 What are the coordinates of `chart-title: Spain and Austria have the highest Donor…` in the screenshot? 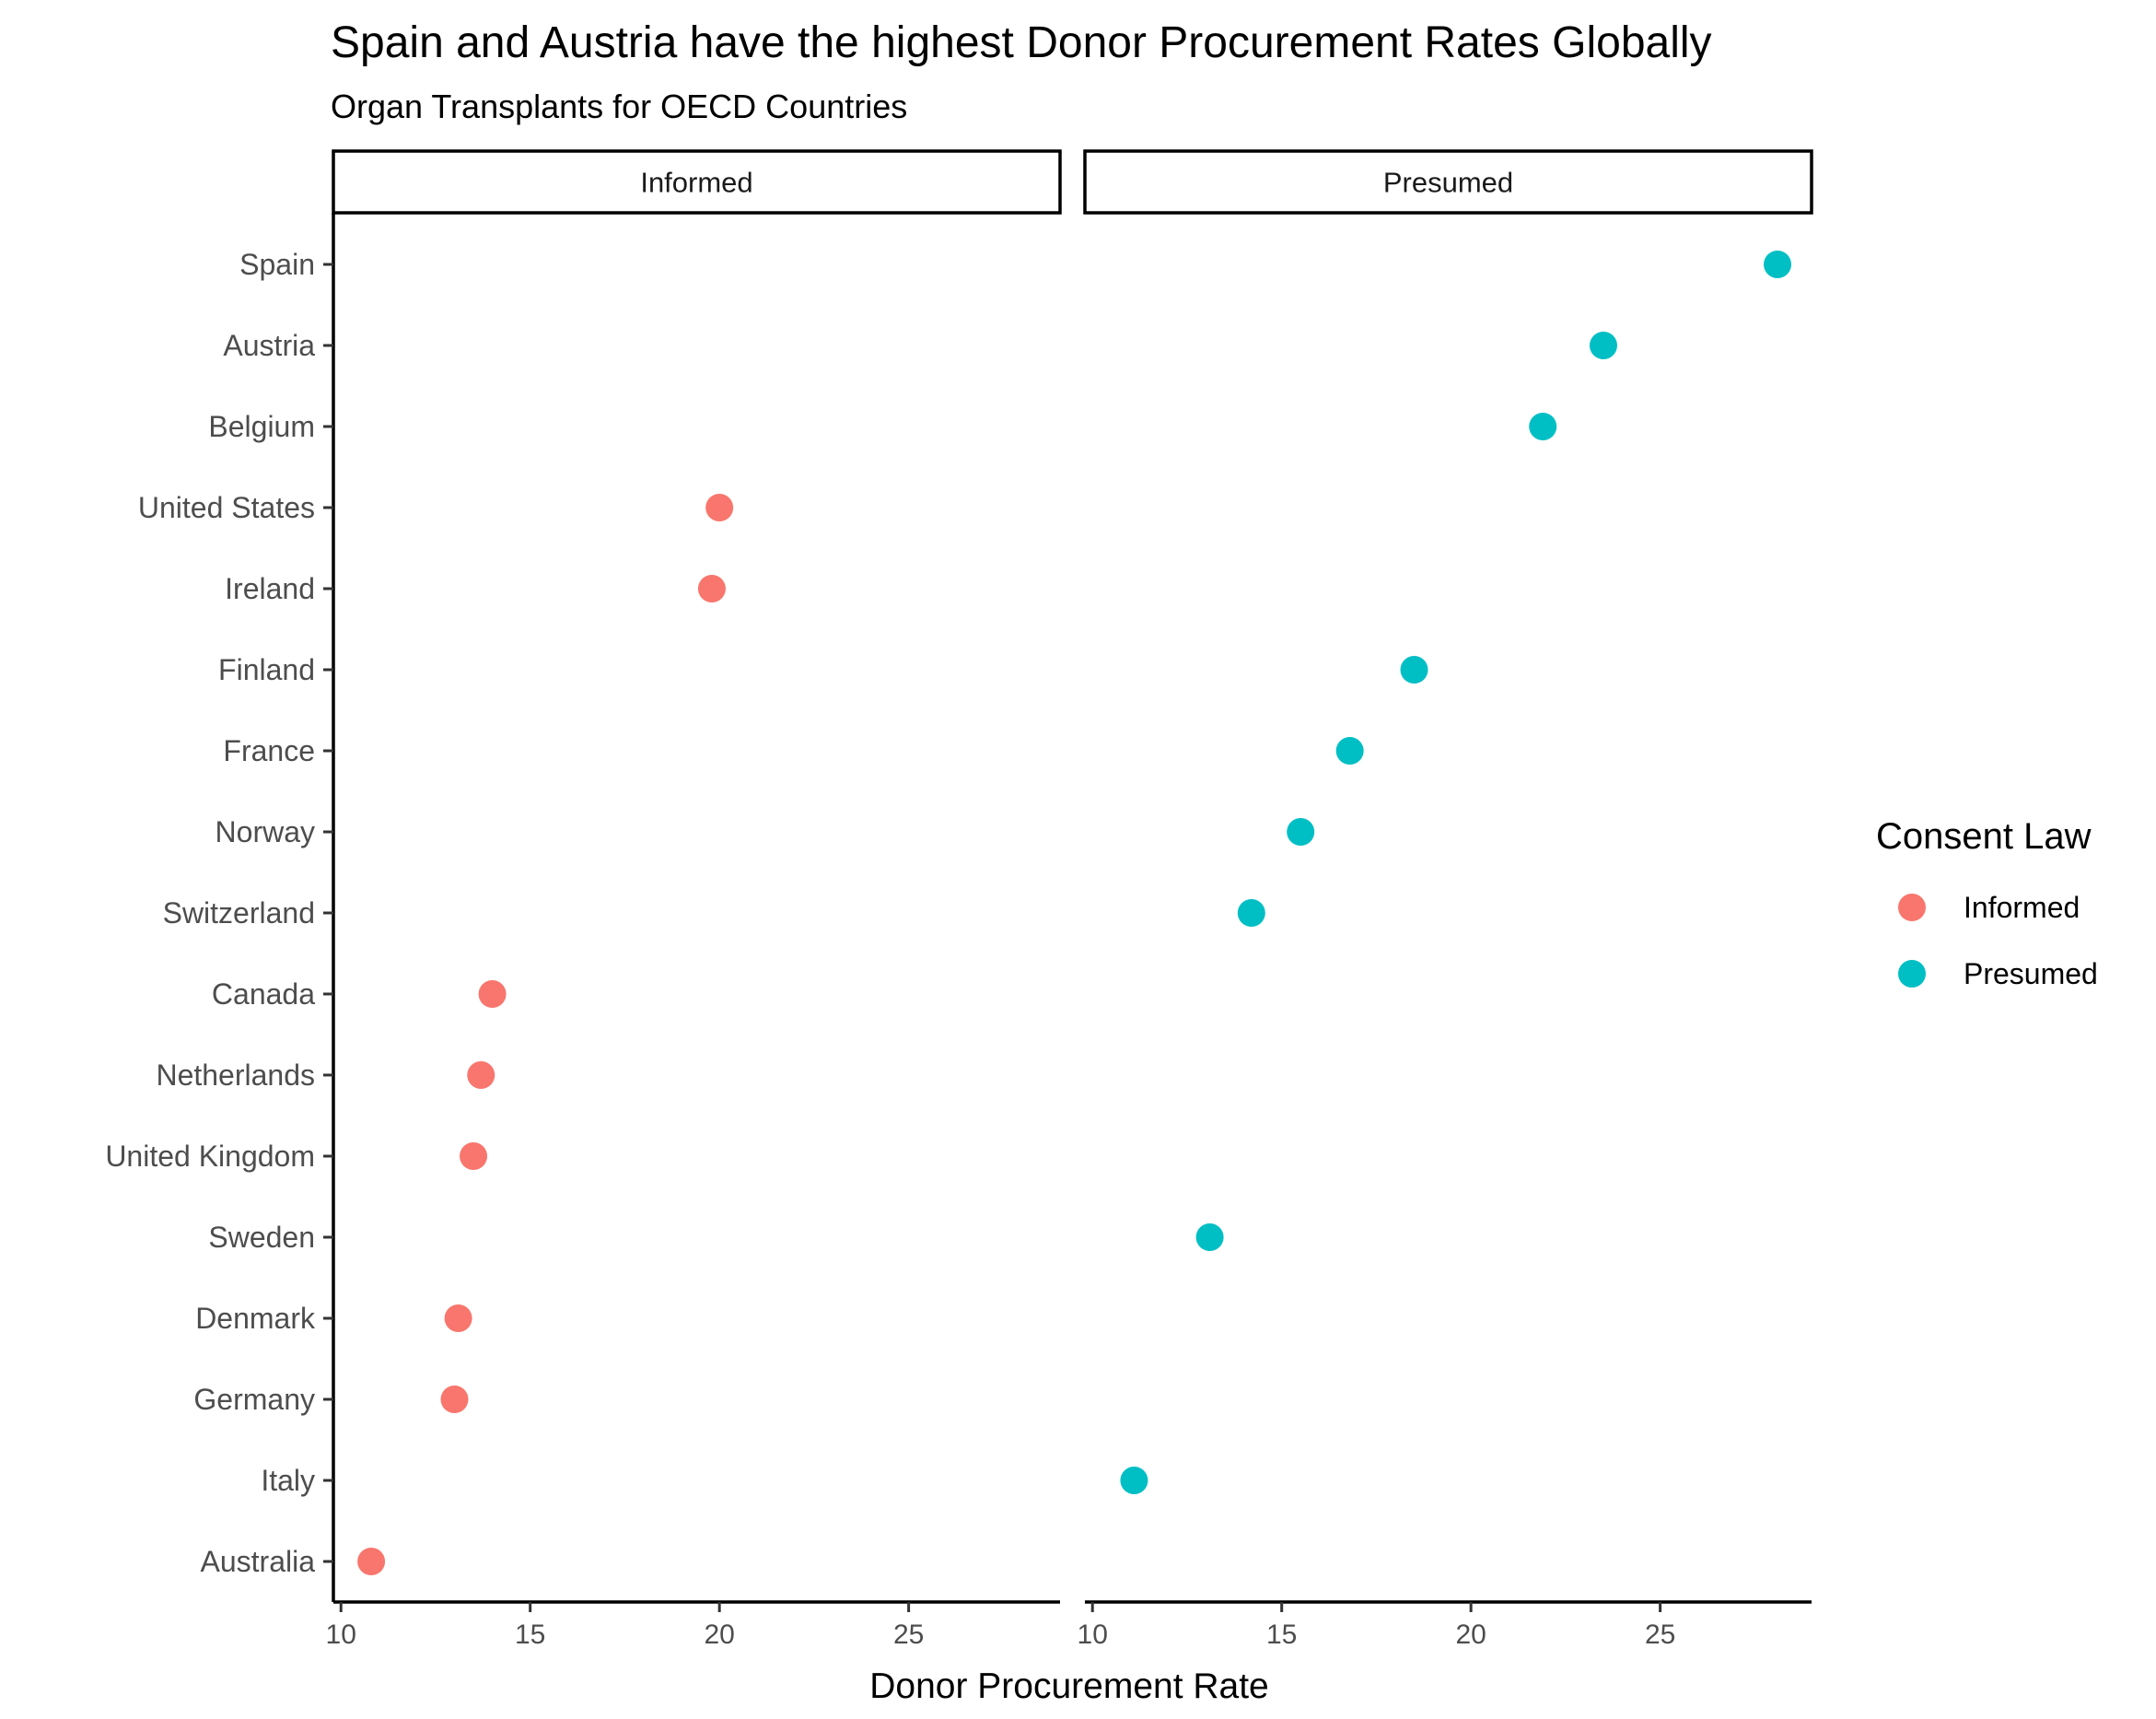 It's located at (1021, 43).